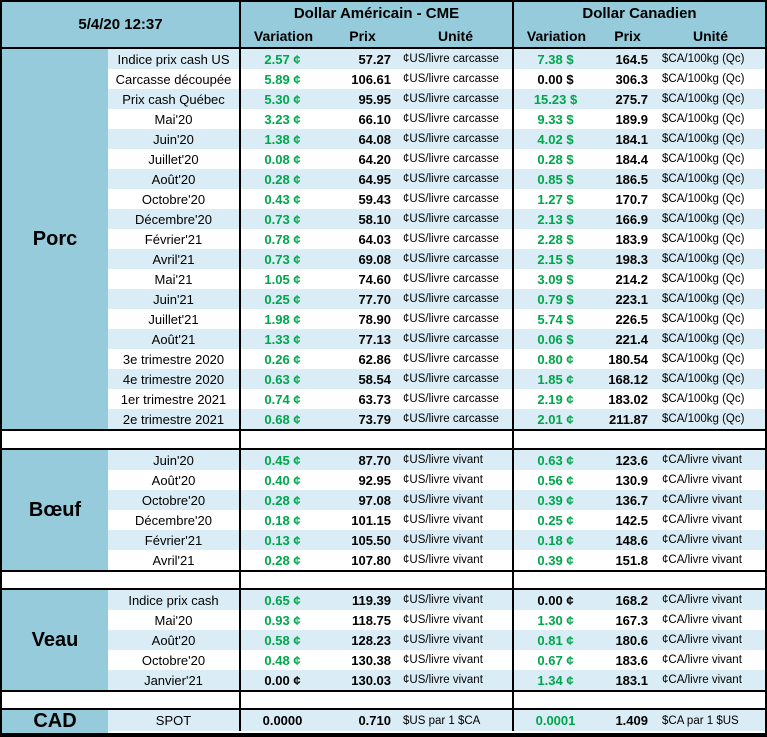 This screenshot has width=767, height=737. Describe the element at coordinates (281, 139) in the screenshot. I see `us-variation-cell: 1.38 ¢` at that location.